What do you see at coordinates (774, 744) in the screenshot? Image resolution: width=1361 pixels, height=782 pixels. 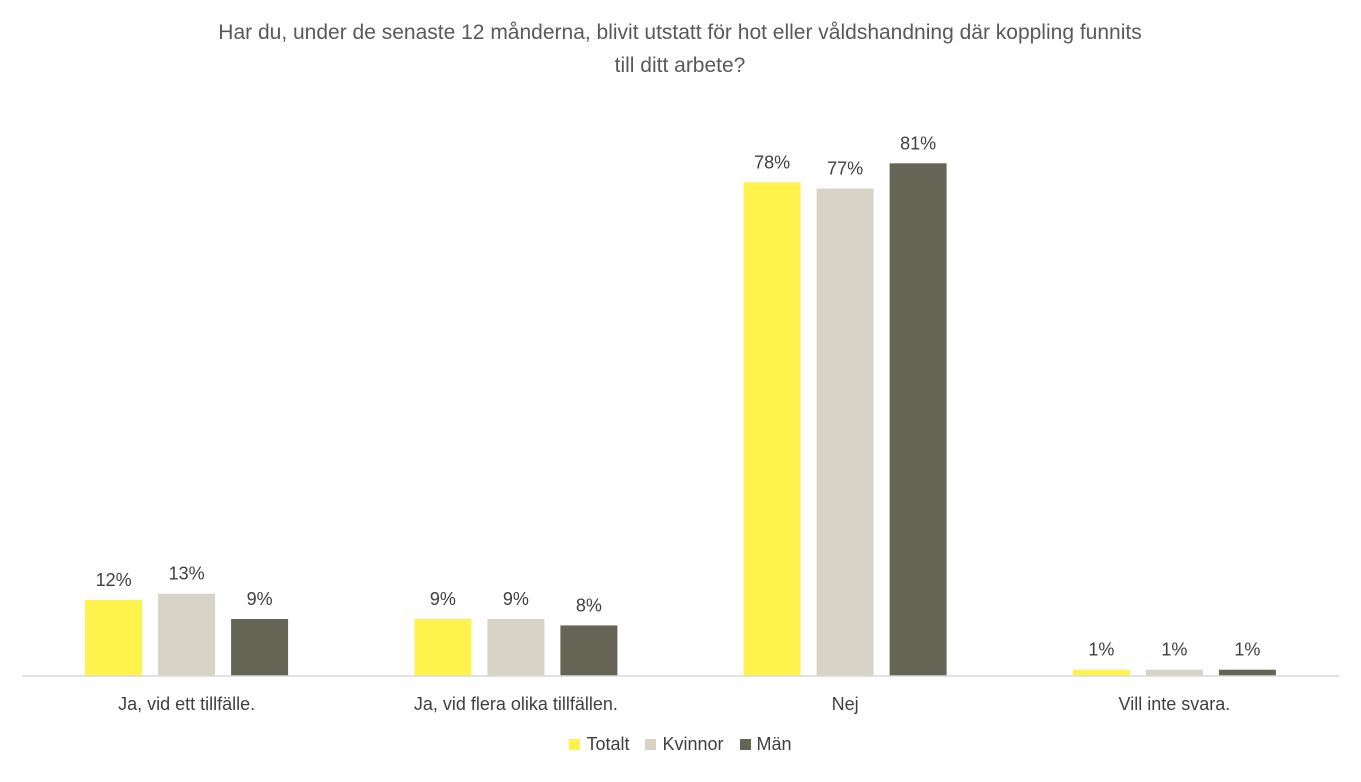 I see `legend-label-2: Män` at bounding box center [774, 744].